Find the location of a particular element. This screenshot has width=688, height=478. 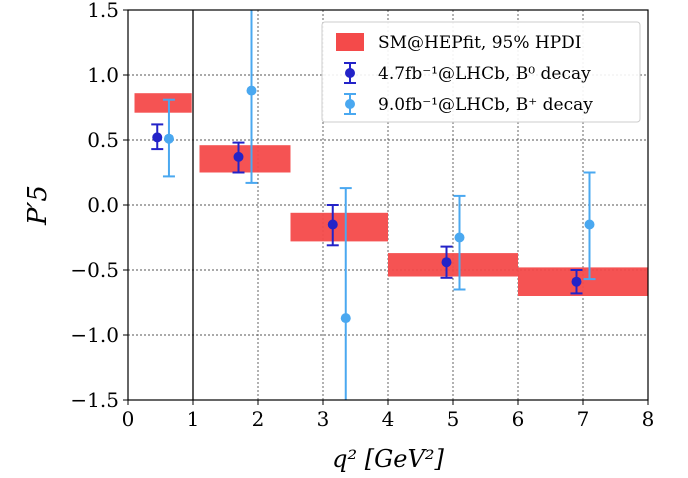

y-tick-label: 1.0 is located at coordinates (103, 75).